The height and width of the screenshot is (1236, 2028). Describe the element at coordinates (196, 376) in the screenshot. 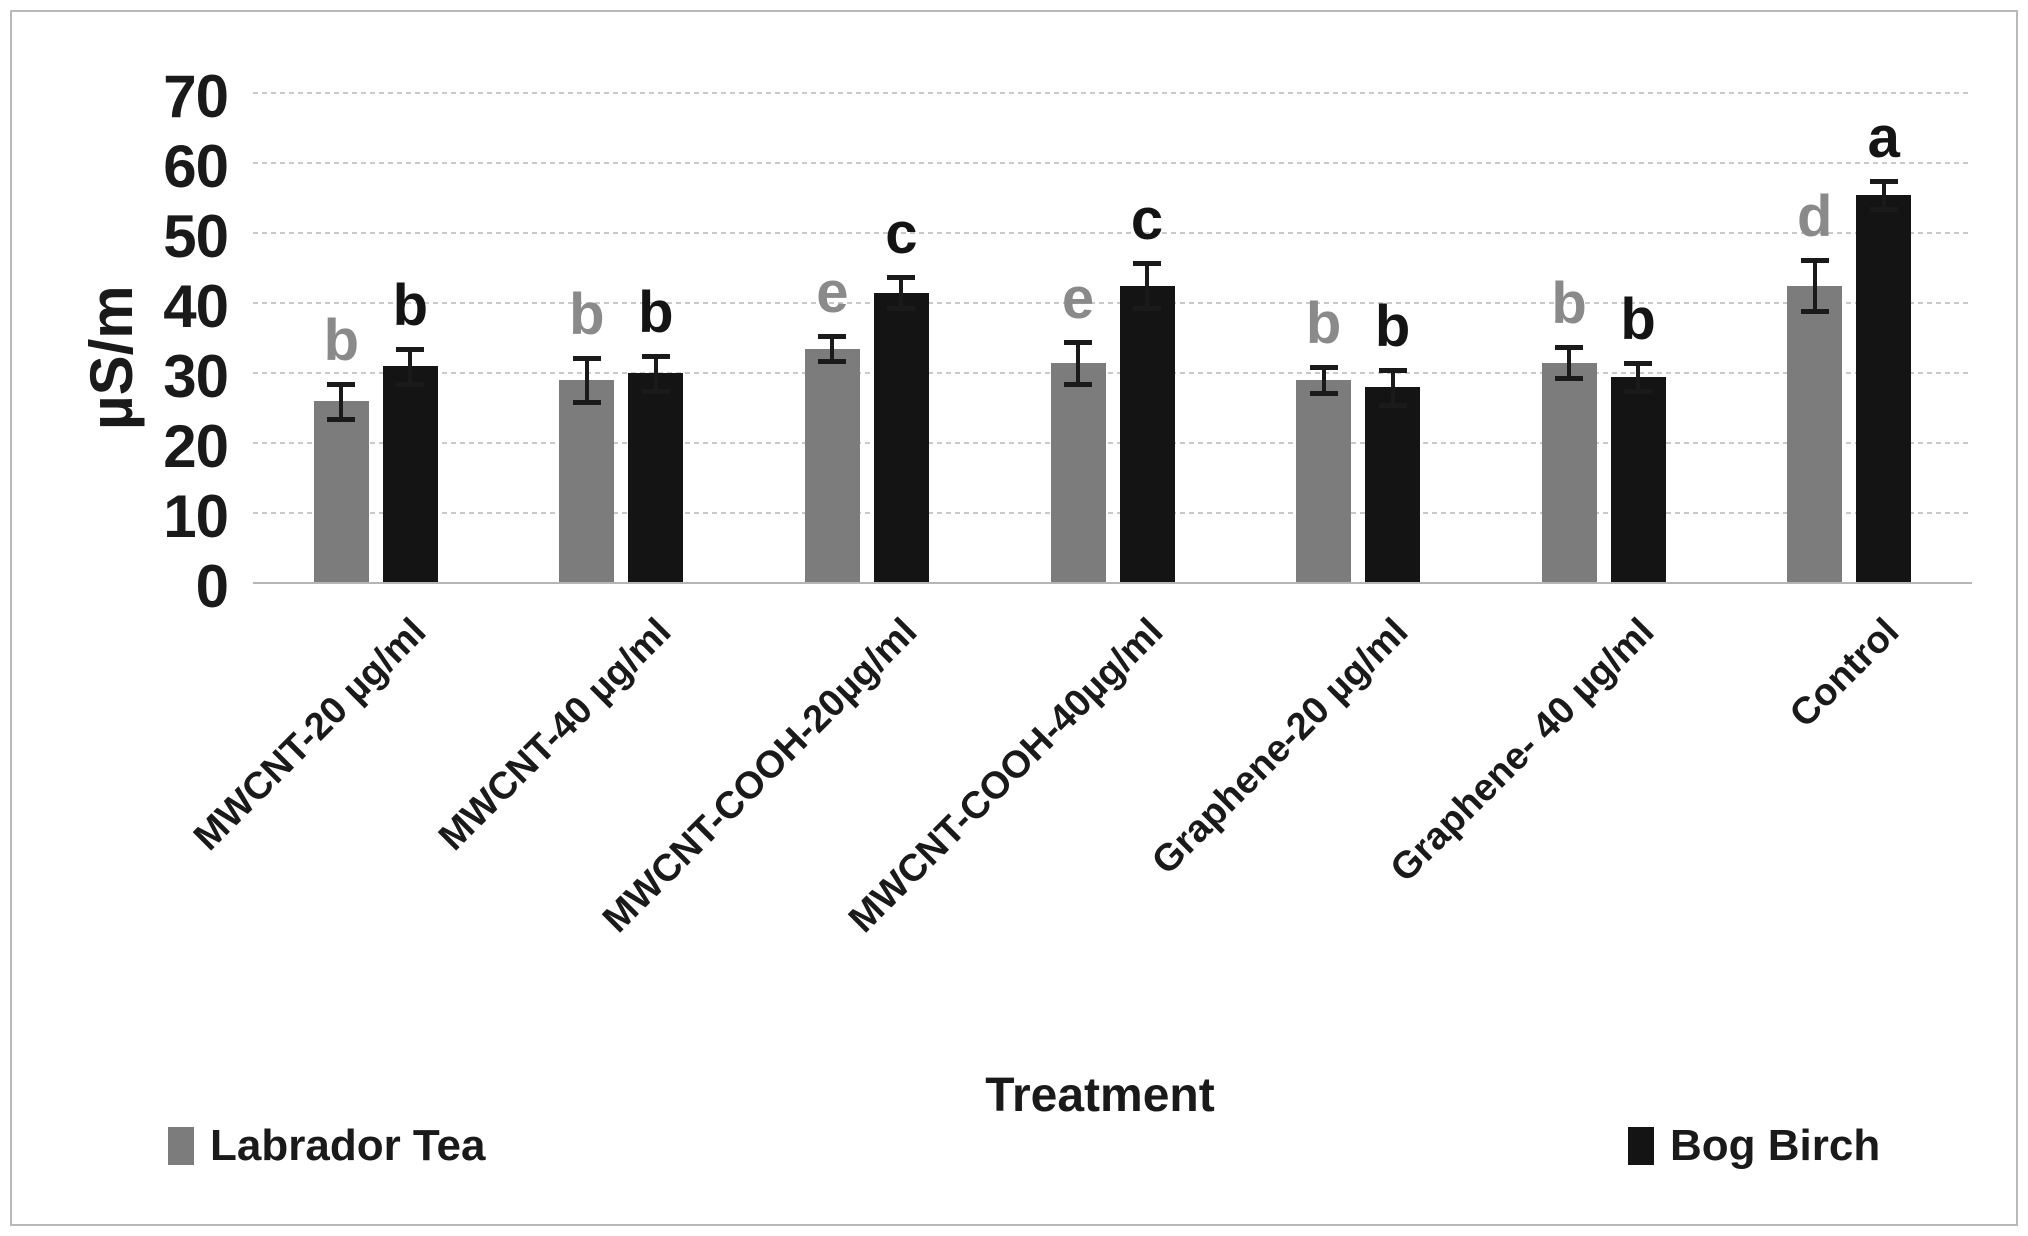

I see `y-axis-tick-label: 30` at that location.